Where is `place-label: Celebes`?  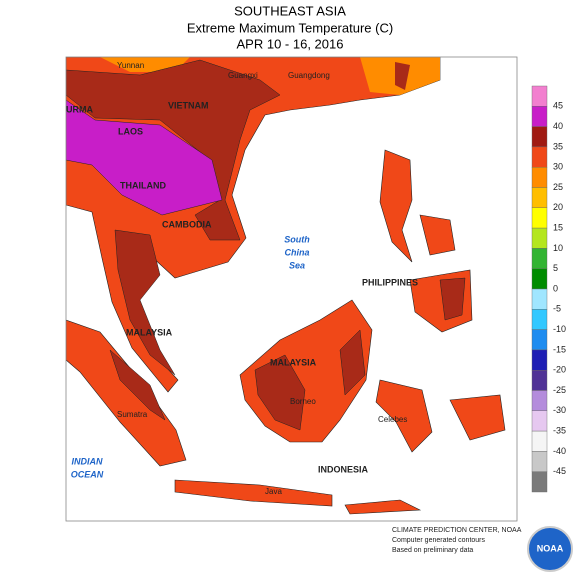
place-label: Celebes is located at coordinates (392, 419).